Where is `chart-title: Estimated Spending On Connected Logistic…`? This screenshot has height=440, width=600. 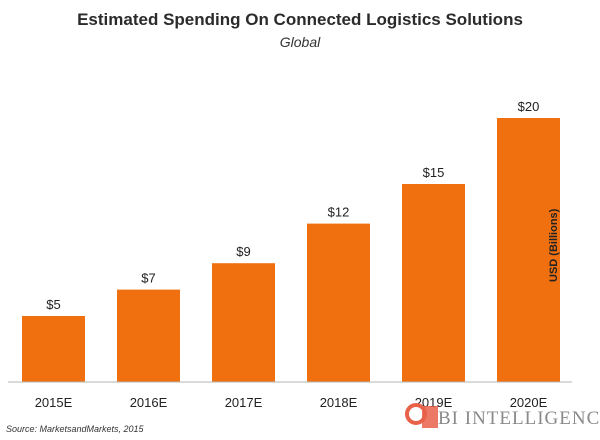 chart-title: Estimated Spending On Connected Logistic… is located at coordinates (300, 19).